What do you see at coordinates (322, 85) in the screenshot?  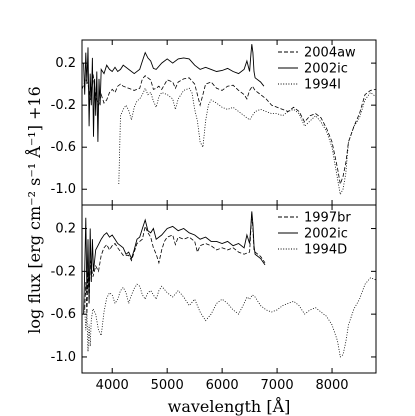 I see `legend-label-1994i: 1994I` at bounding box center [322, 85].